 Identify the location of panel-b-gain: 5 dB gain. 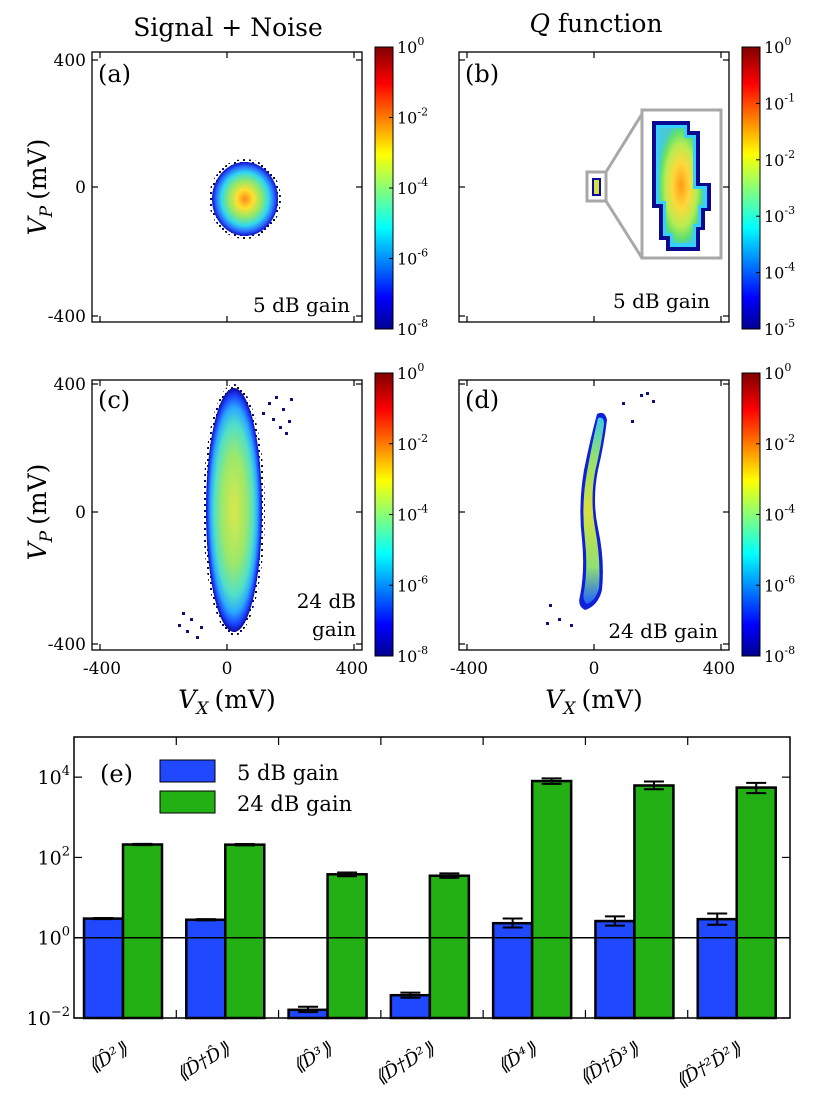
(661, 301).